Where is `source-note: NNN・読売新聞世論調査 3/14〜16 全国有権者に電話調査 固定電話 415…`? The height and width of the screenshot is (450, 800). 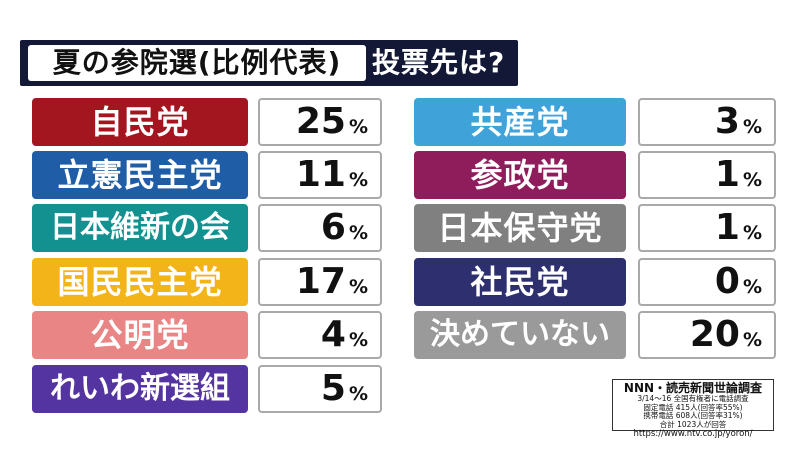
source-note: NNN・読売新聞世論調査 3/14〜16 全国有権者に電話調査 固定電話 415… is located at coordinates (693, 409).